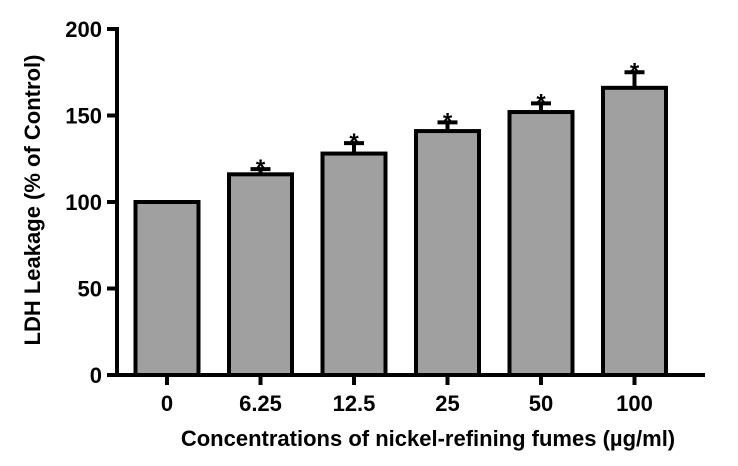 The height and width of the screenshot is (466, 738). Describe the element at coordinates (354, 403) in the screenshot. I see `x-tick-label: 12.5` at that location.